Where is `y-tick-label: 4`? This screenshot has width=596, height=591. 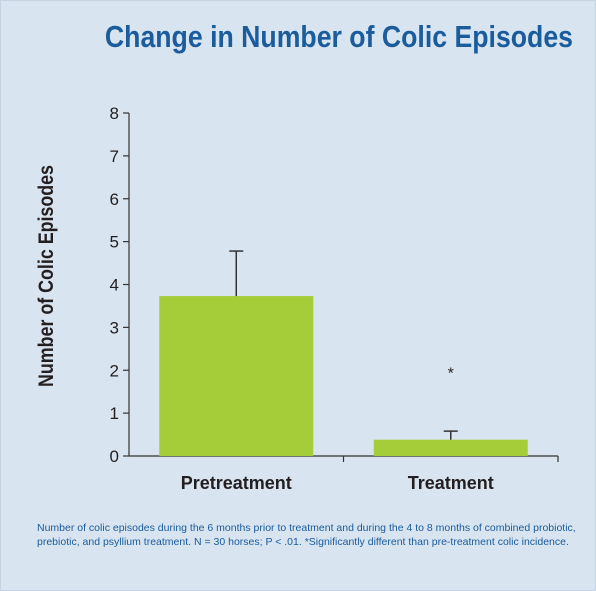 y-tick-label: 4 is located at coordinates (114, 285).